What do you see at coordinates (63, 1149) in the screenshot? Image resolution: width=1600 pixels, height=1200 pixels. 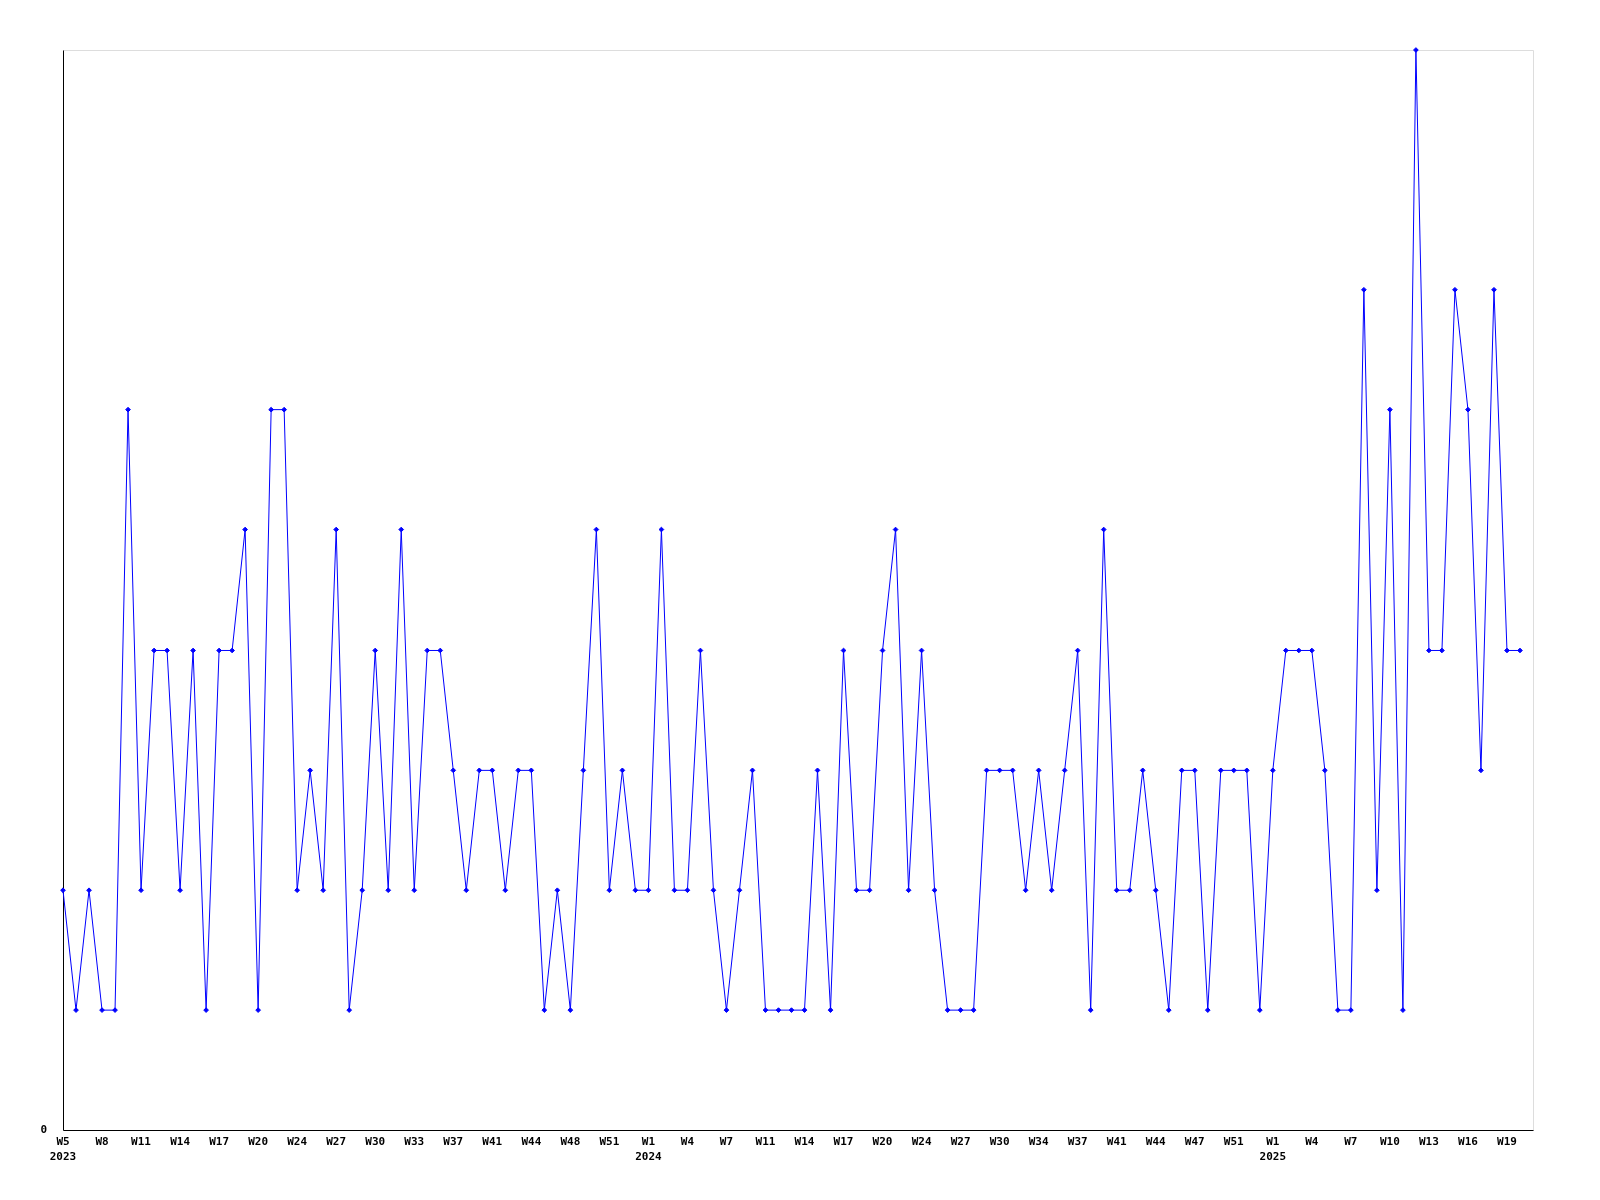 I see `x-tick-label: W5 2023` at bounding box center [63, 1149].